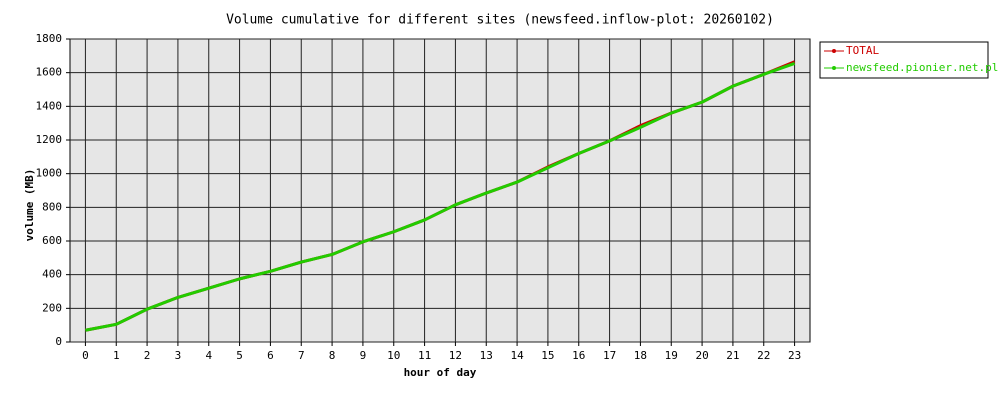 The height and width of the screenshot is (404, 1000). I want to click on x-tick-label: 3, so click(178, 355).